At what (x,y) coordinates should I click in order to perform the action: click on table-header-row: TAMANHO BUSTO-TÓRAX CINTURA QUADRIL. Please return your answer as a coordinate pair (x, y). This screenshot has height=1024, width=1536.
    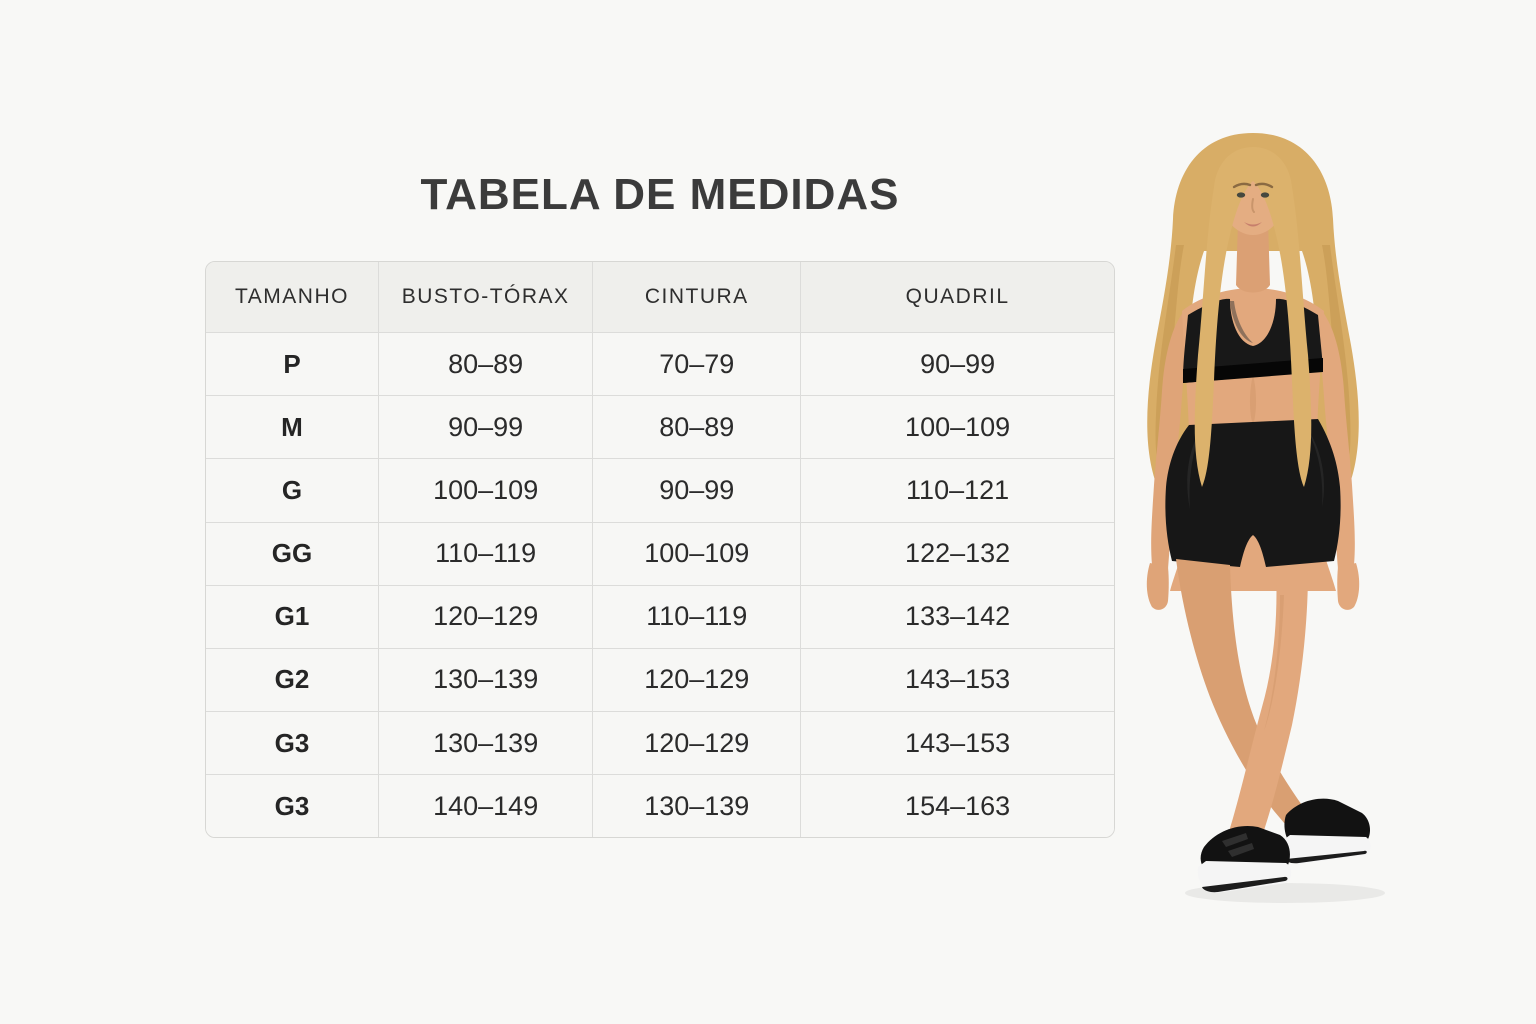
    Looking at the image, I should click on (660, 297).